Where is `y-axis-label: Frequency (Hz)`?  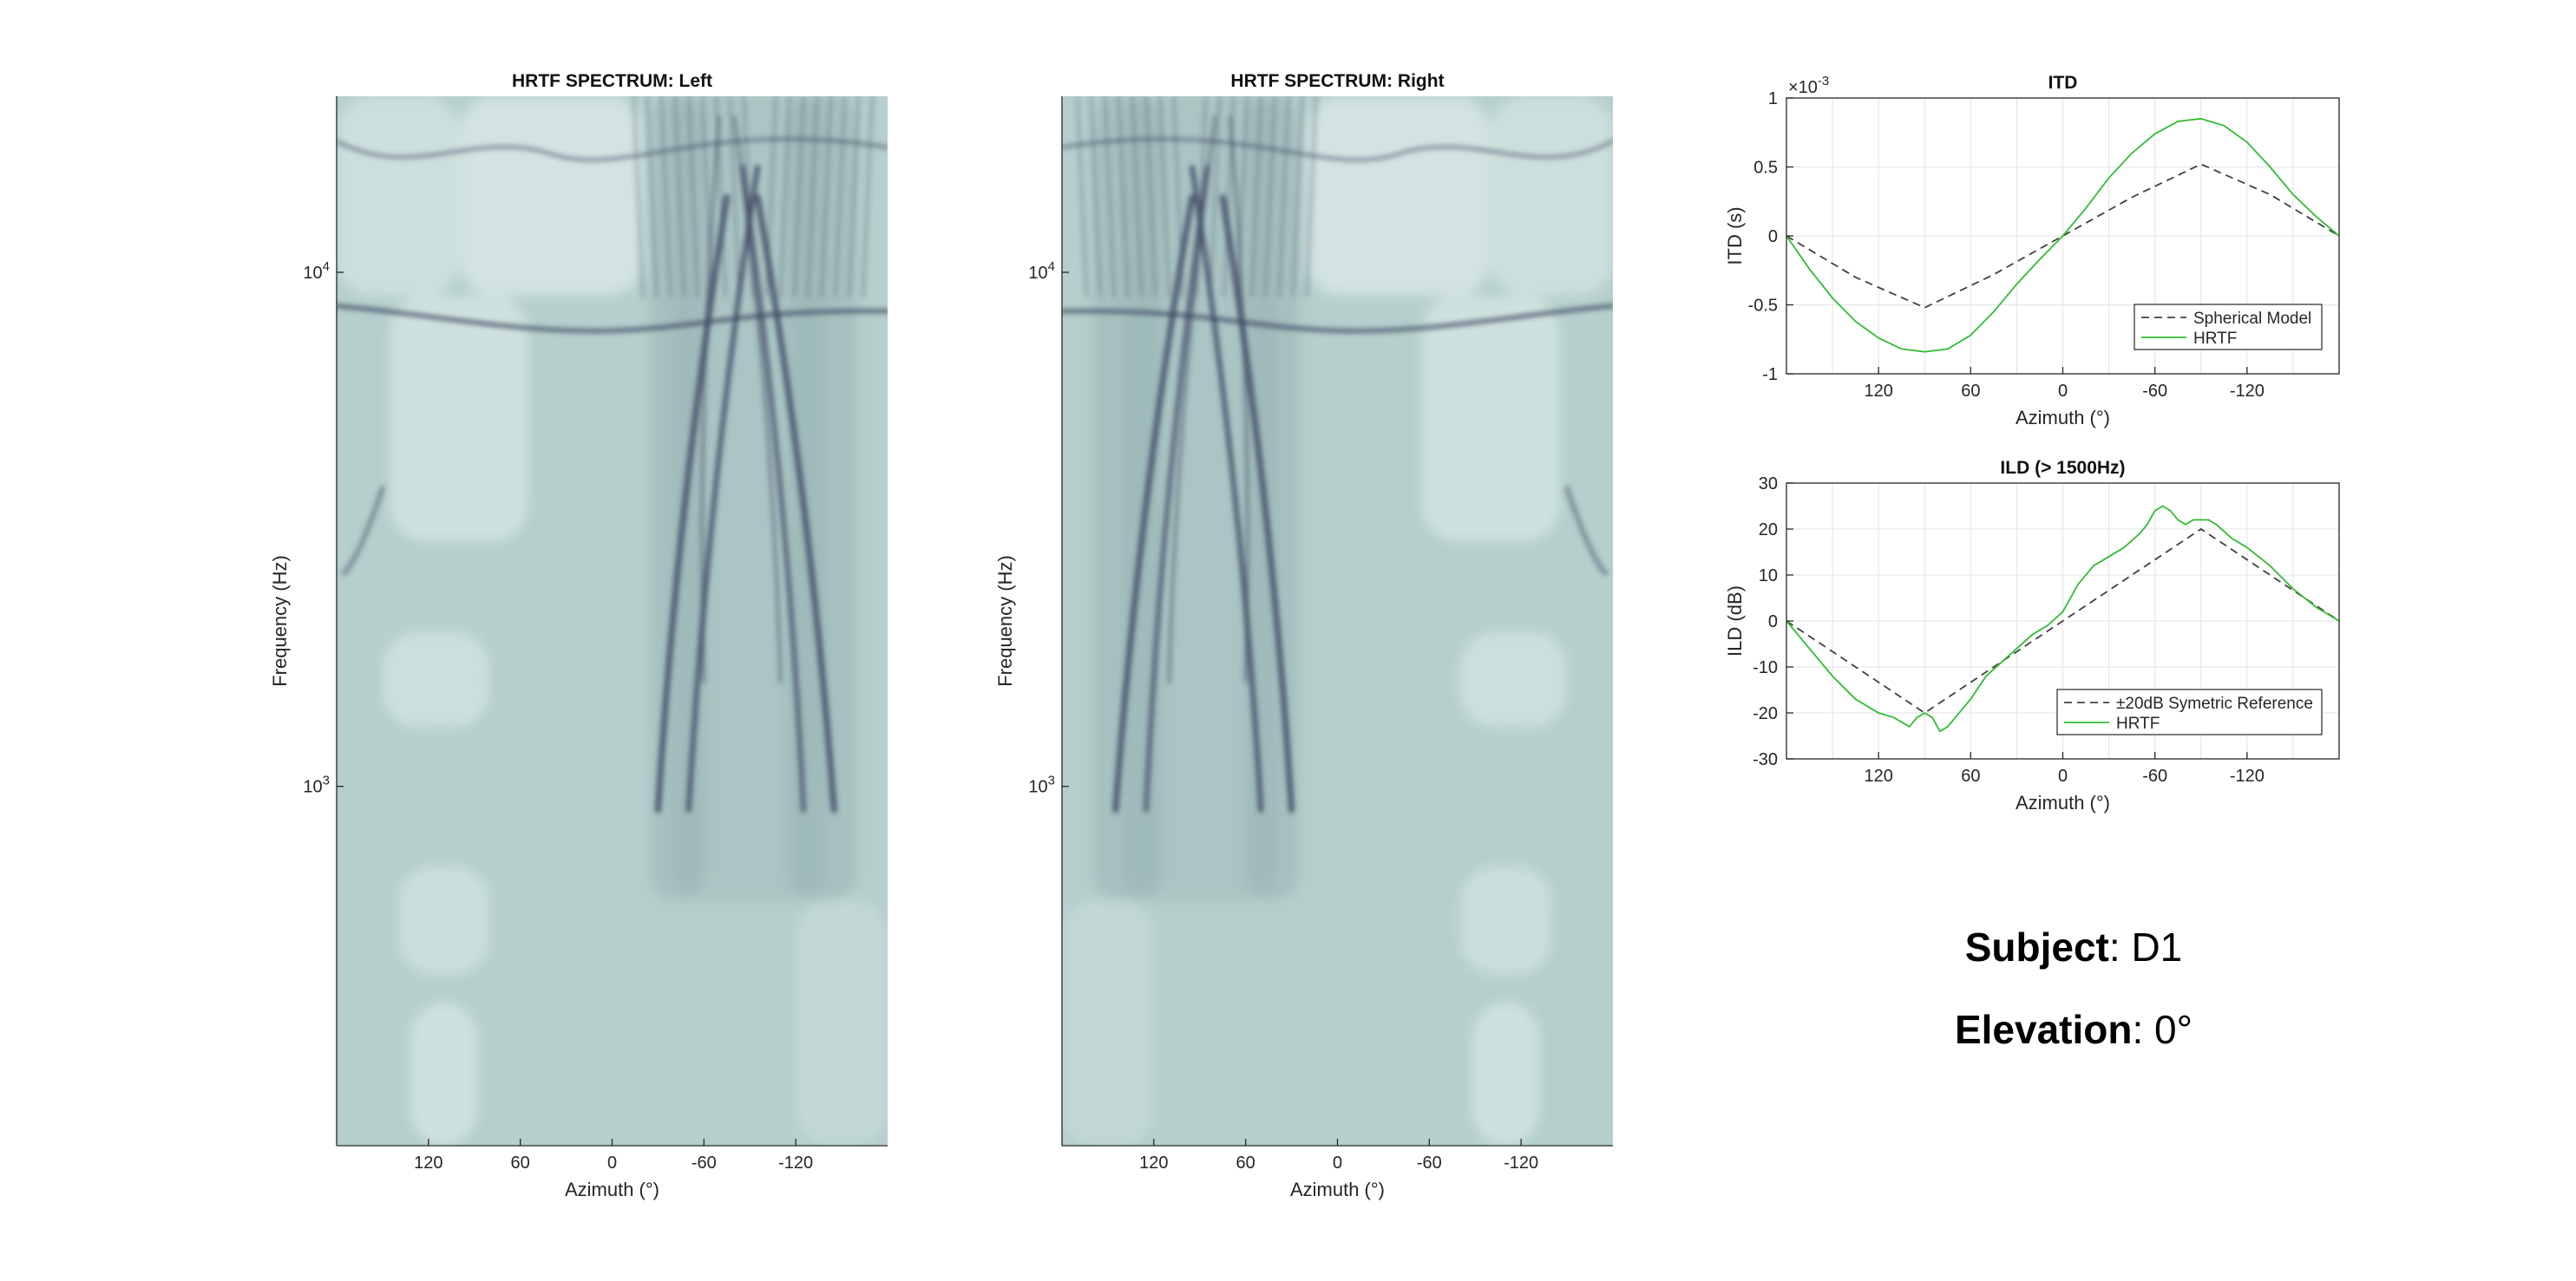
y-axis-label: Frequency (Hz) is located at coordinates (280, 621).